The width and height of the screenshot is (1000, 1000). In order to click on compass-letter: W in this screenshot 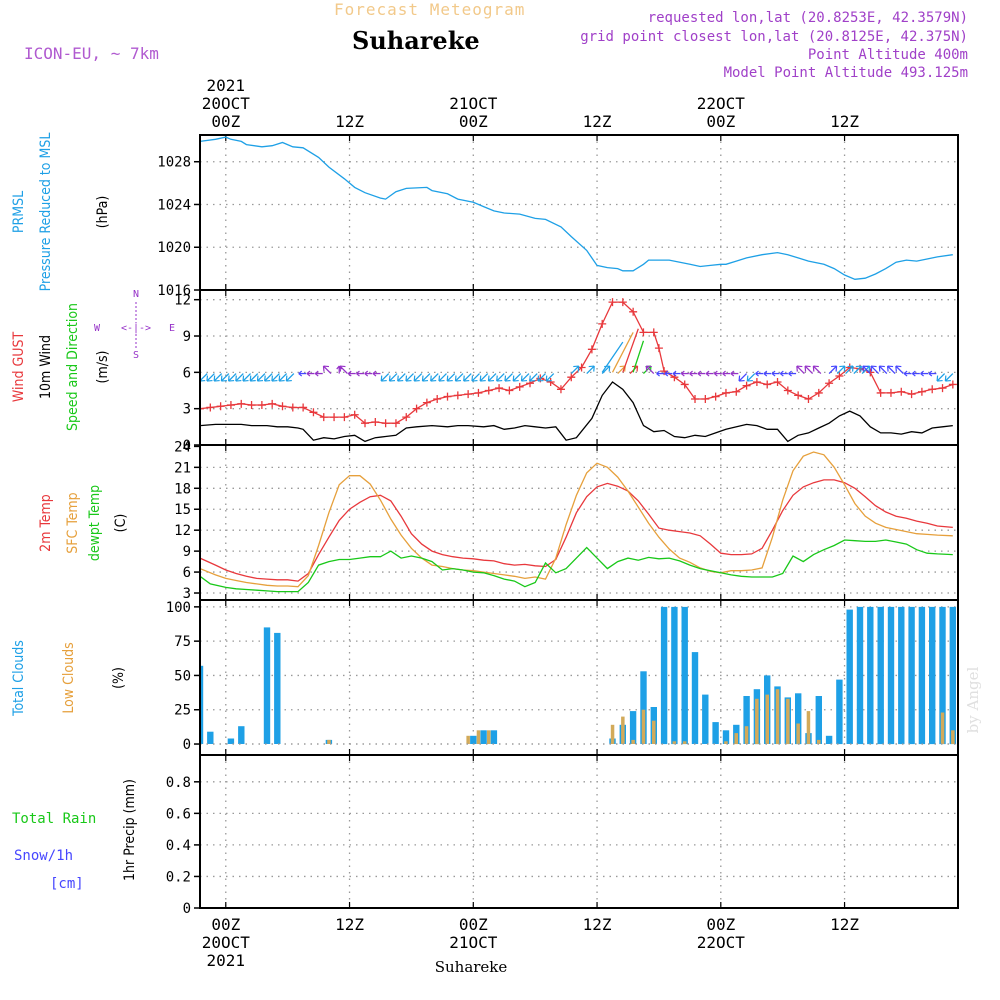, I will do `click(97, 328)`.